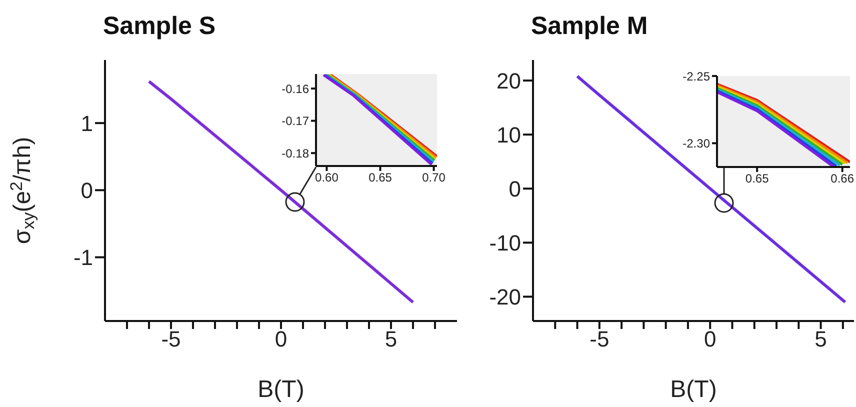 This screenshot has width=856, height=407. What do you see at coordinates (508, 81) in the screenshot?
I see `y-tick-label: 20` at bounding box center [508, 81].